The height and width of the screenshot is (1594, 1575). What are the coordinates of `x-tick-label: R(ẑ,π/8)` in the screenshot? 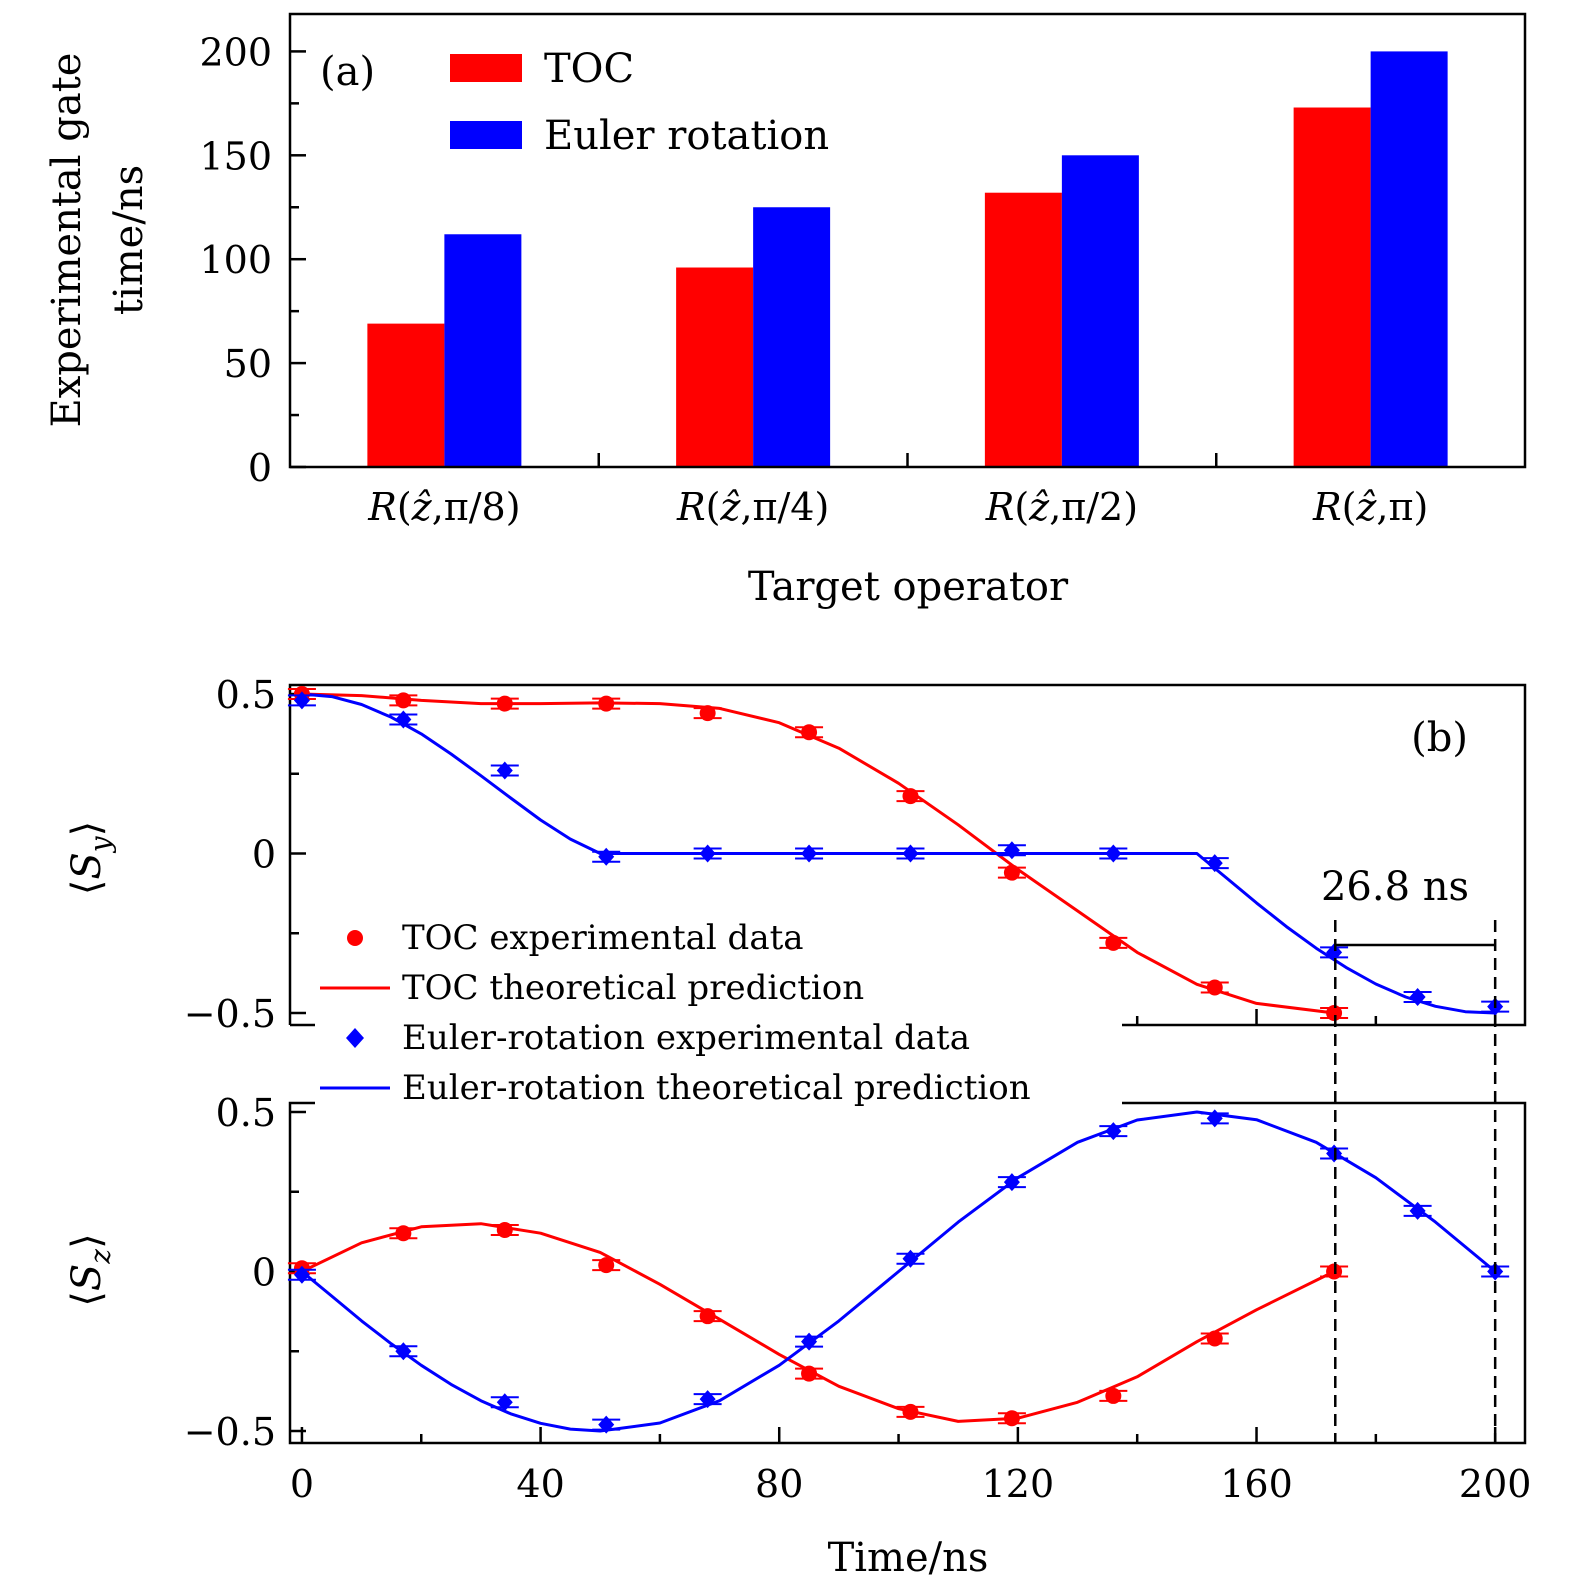 It's located at (443, 507).